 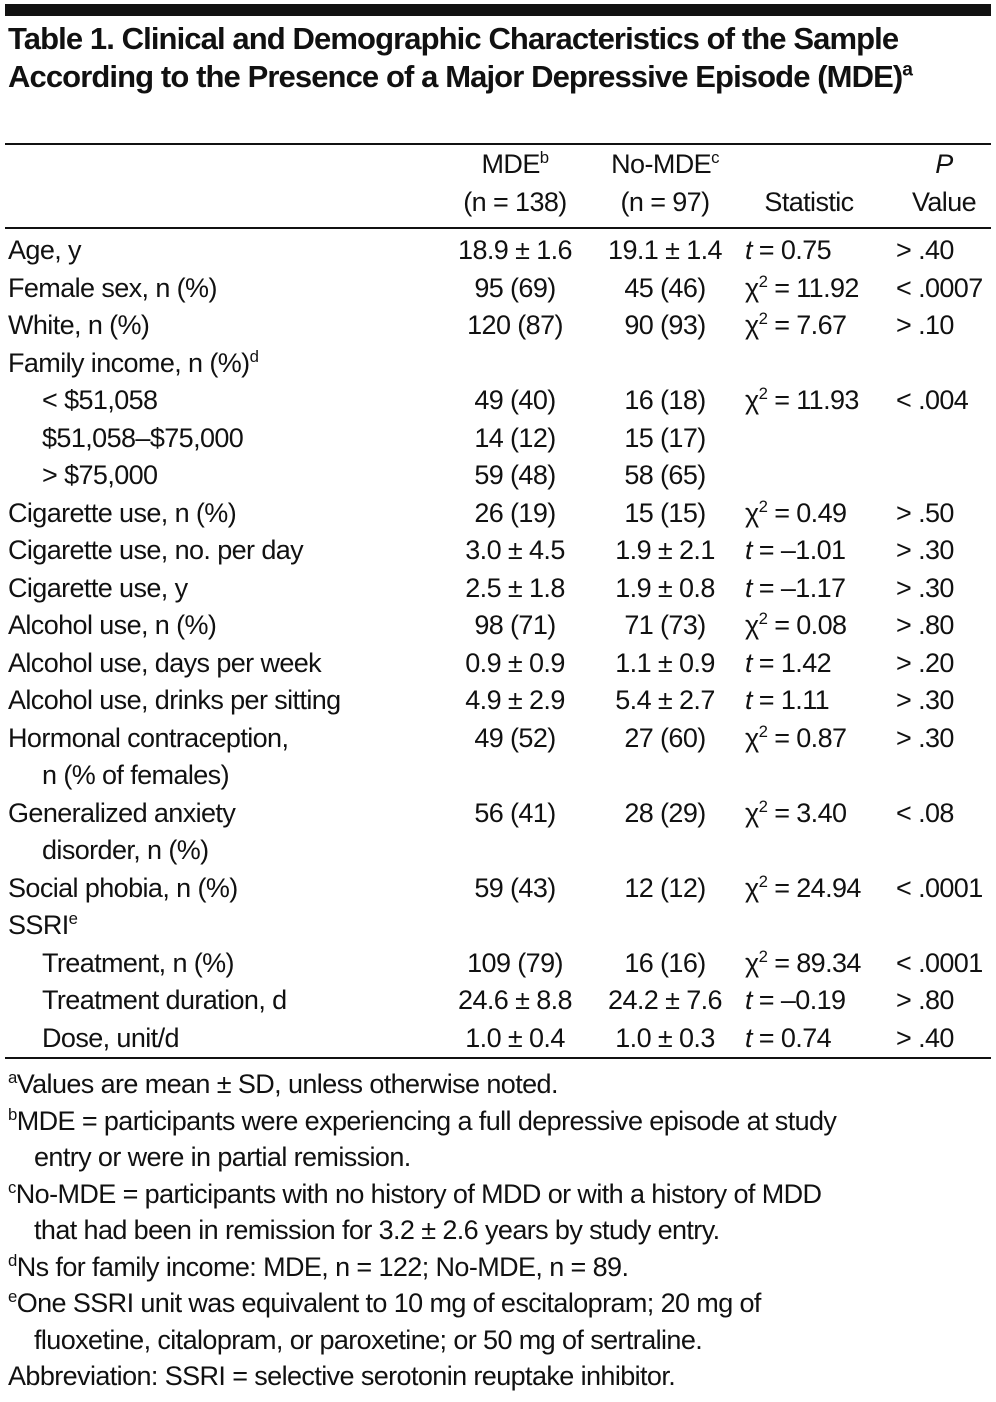 What do you see at coordinates (802, 289) in the screenshot?
I see `cell-statistic: χ2 = 11.92` at bounding box center [802, 289].